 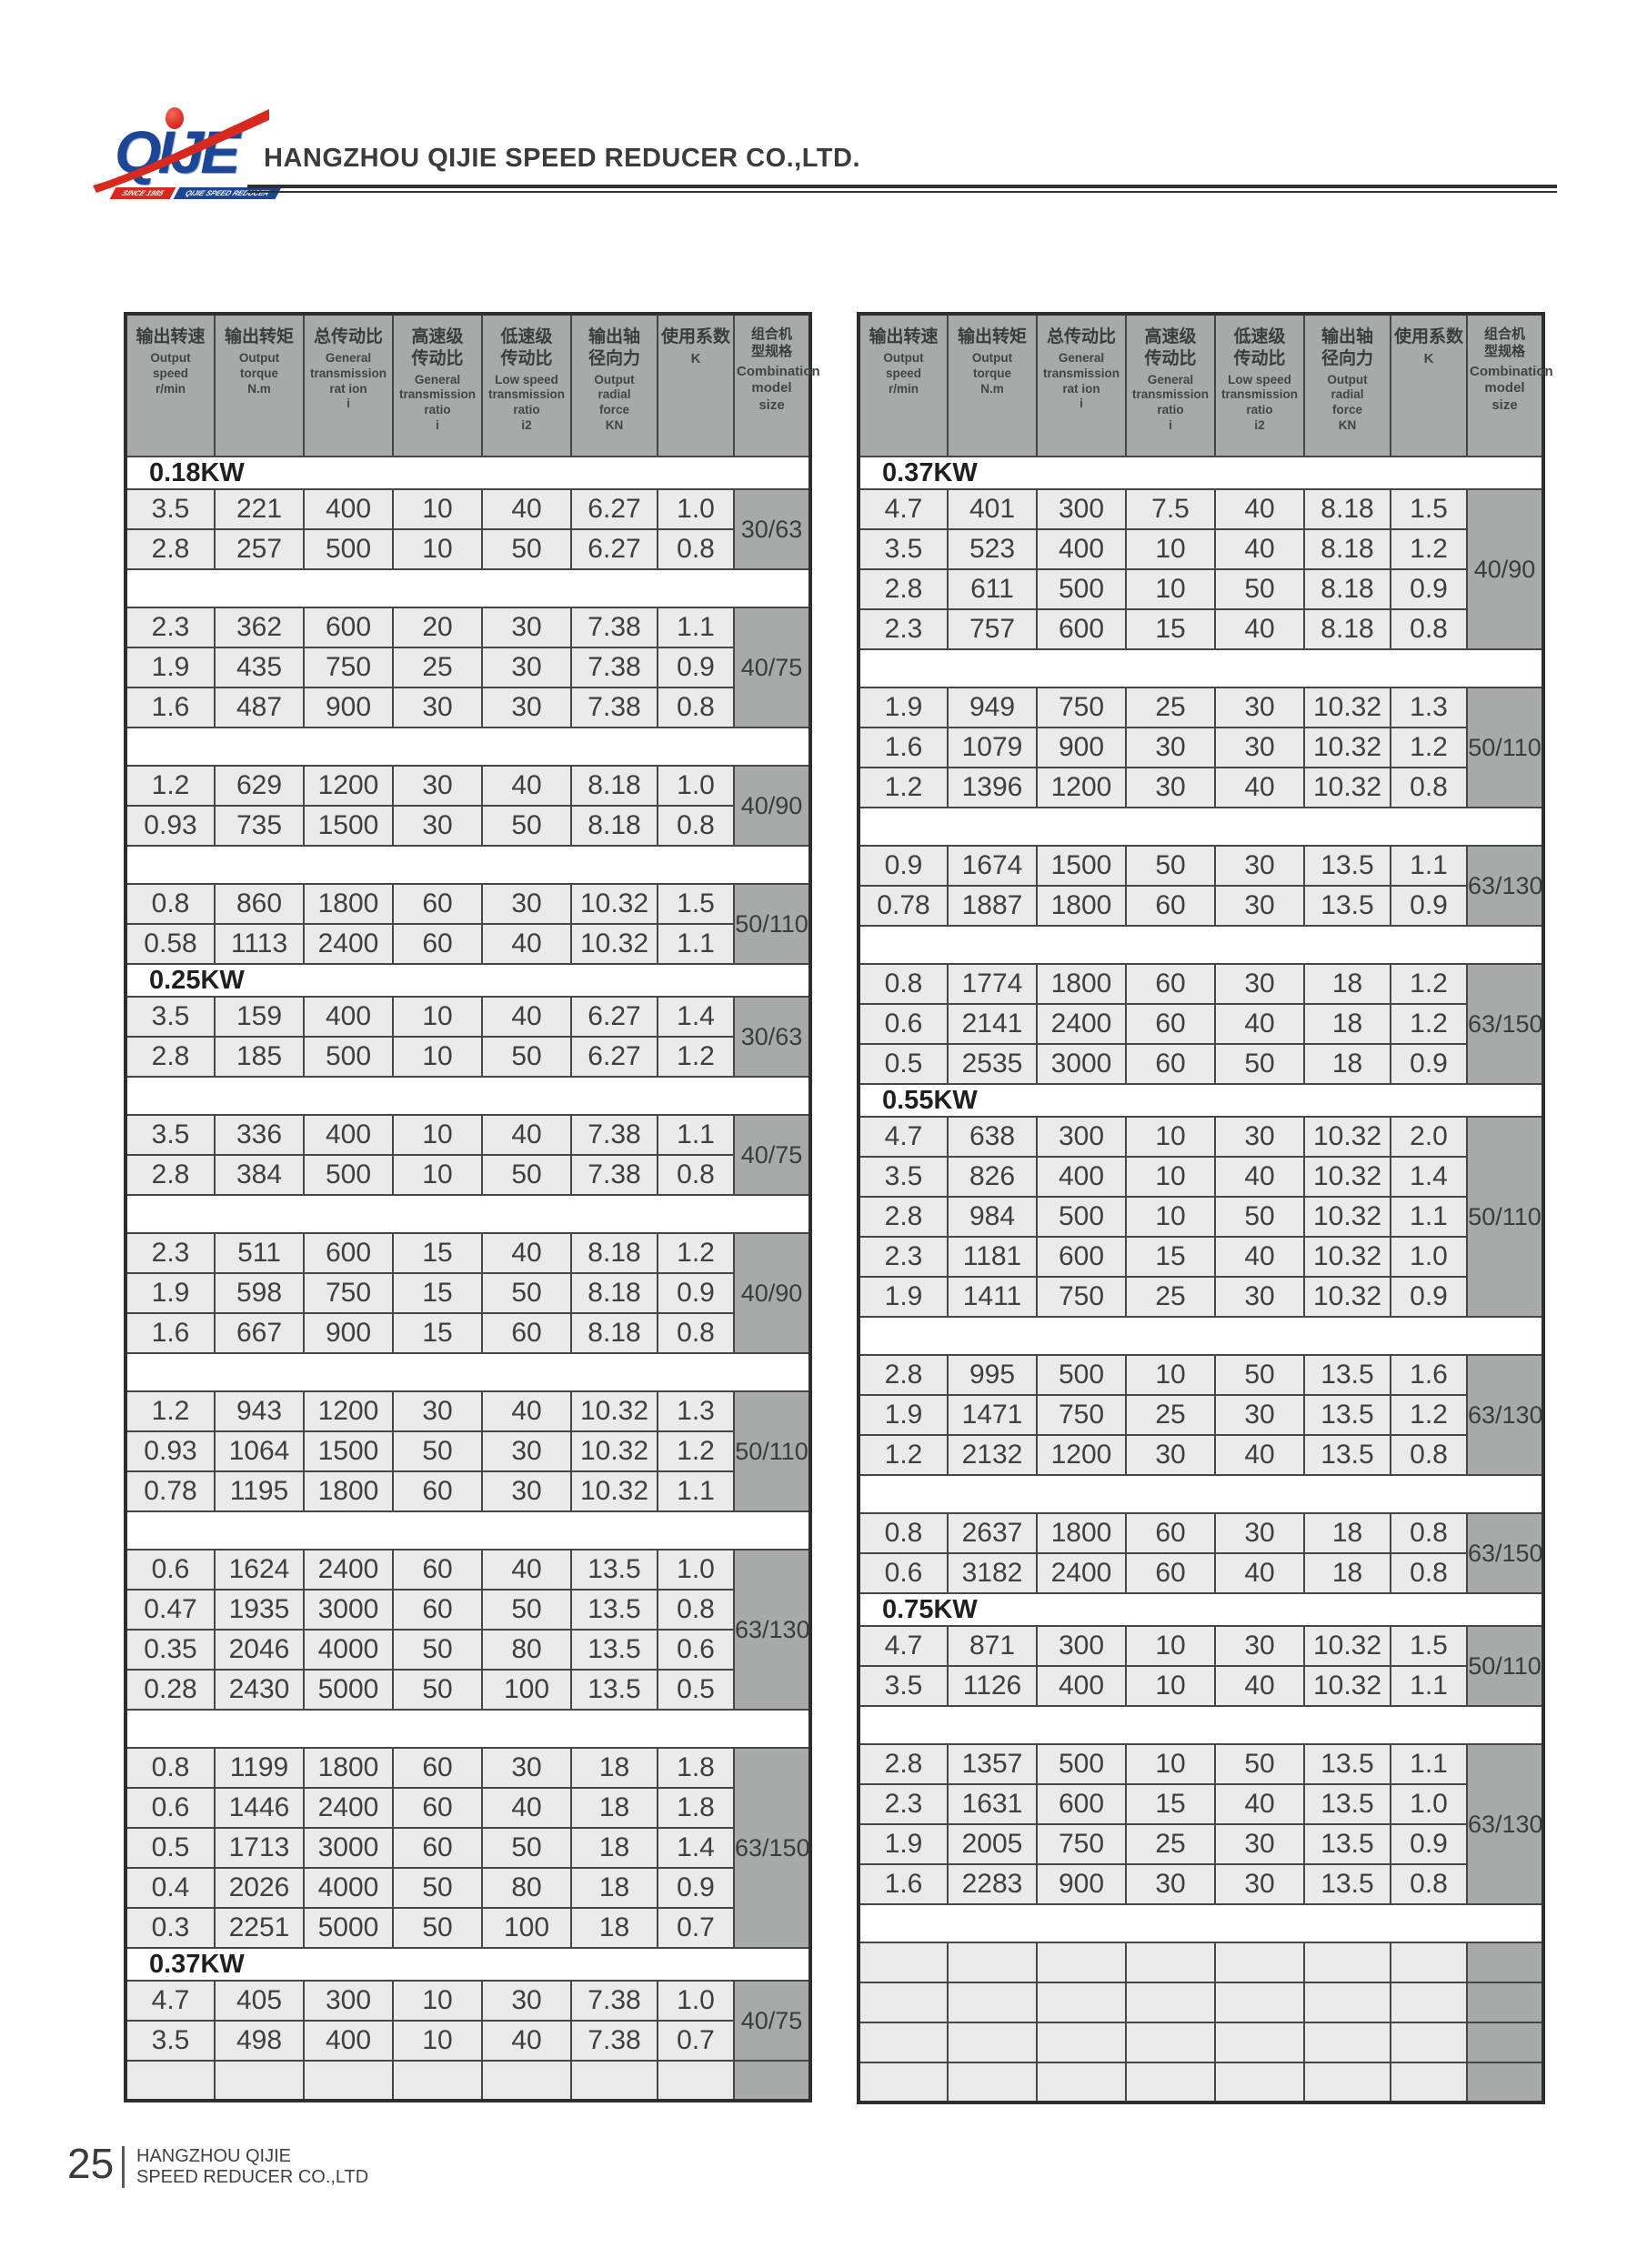 What do you see at coordinates (1200, 1844) in the screenshot?
I see `table-row: 1.9 2005 750 25 30 13.5 0.9` at bounding box center [1200, 1844].